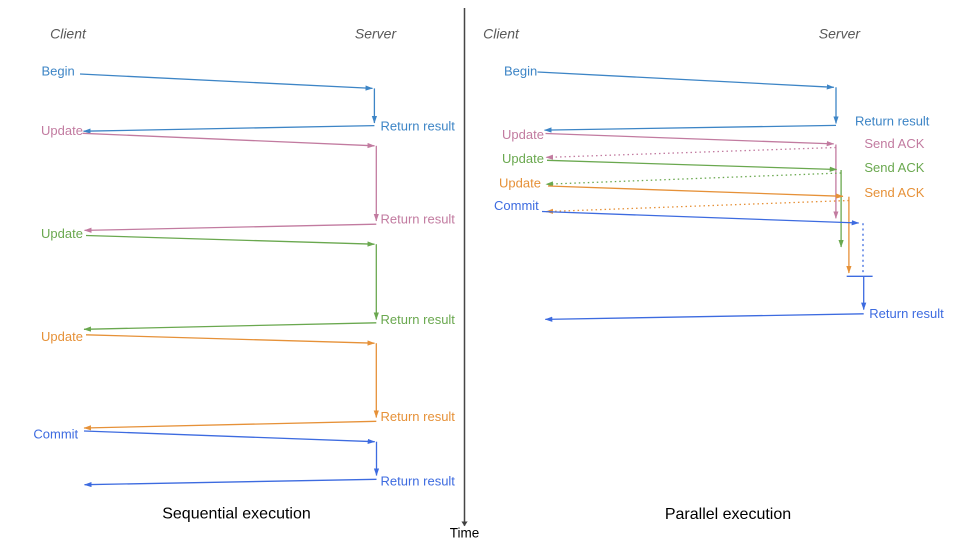 This screenshot has width=960, height=540. Describe the element at coordinates (728, 514) in the screenshot. I see `svg-text: Parallel execution` at that location.